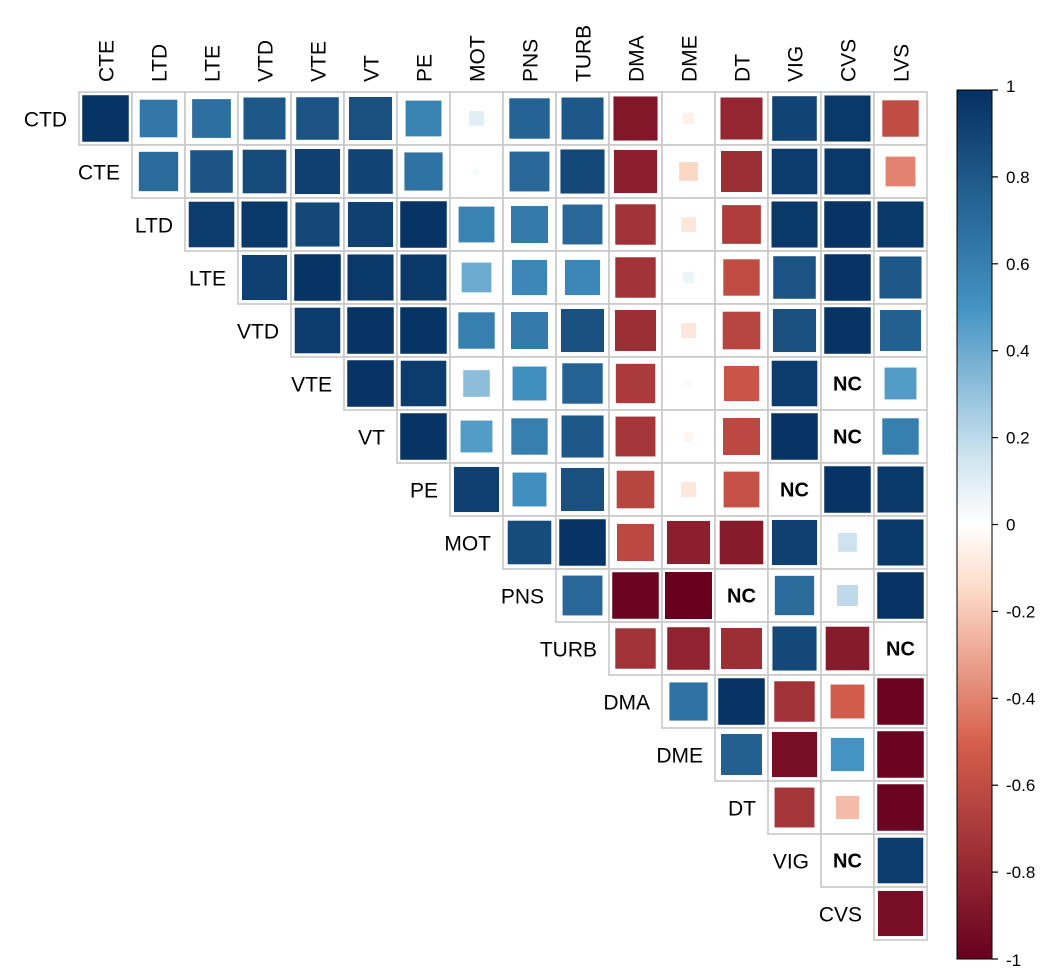  What do you see at coordinates (1020, 872) in the screenshot?
I see `colorbar-tick-label: -0.8` at bounding box center [1020, 872].